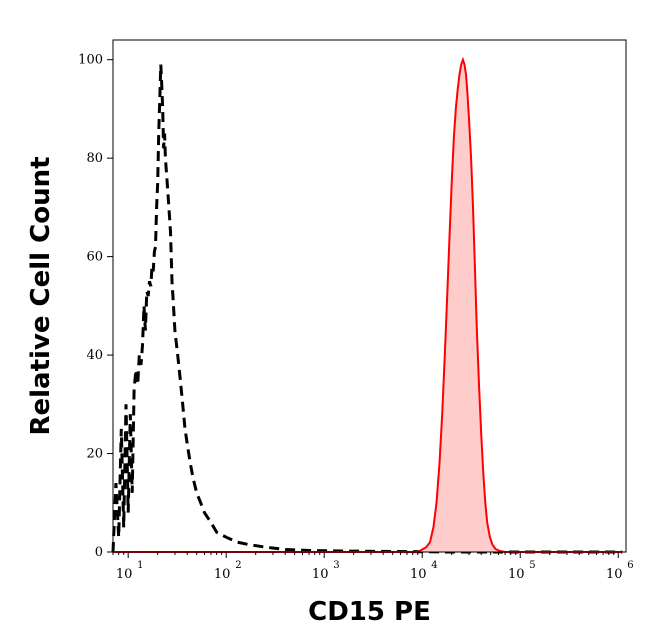  I want to click on x-axis-ticks: 10 1 10 2 10 3 10 4 10 5 10 6, so click(373, 567).